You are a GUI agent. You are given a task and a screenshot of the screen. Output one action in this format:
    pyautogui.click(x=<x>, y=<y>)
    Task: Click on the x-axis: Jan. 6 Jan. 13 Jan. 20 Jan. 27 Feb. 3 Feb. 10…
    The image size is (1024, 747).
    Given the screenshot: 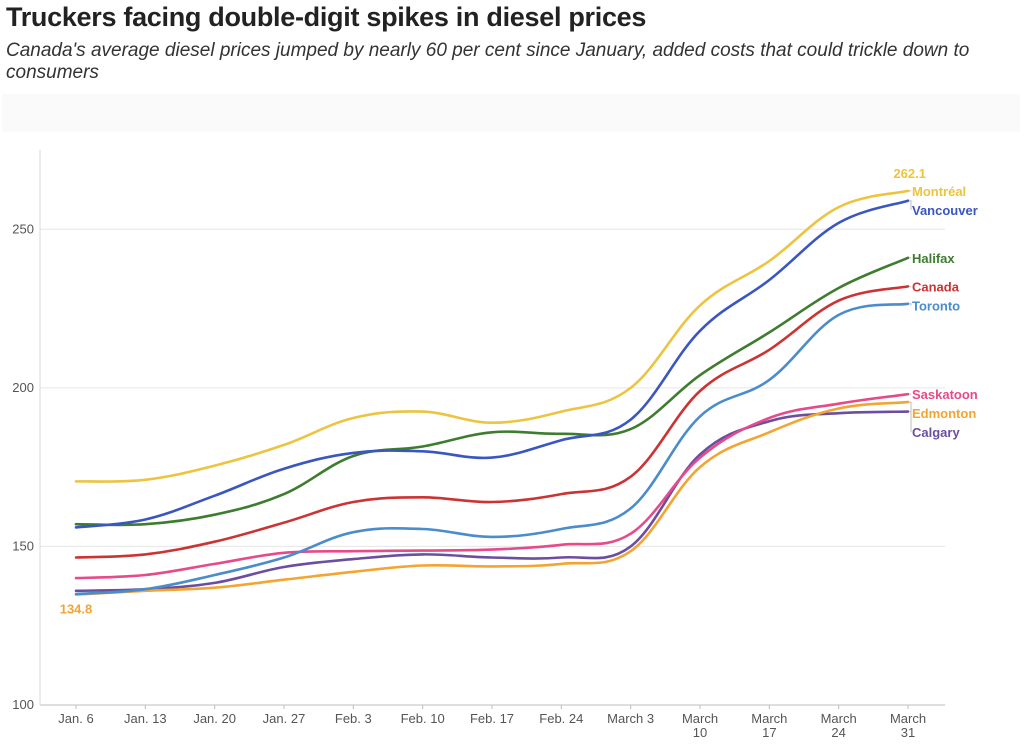 What is the action you would take?
    pyautogui.click(x=492, y=722)
    